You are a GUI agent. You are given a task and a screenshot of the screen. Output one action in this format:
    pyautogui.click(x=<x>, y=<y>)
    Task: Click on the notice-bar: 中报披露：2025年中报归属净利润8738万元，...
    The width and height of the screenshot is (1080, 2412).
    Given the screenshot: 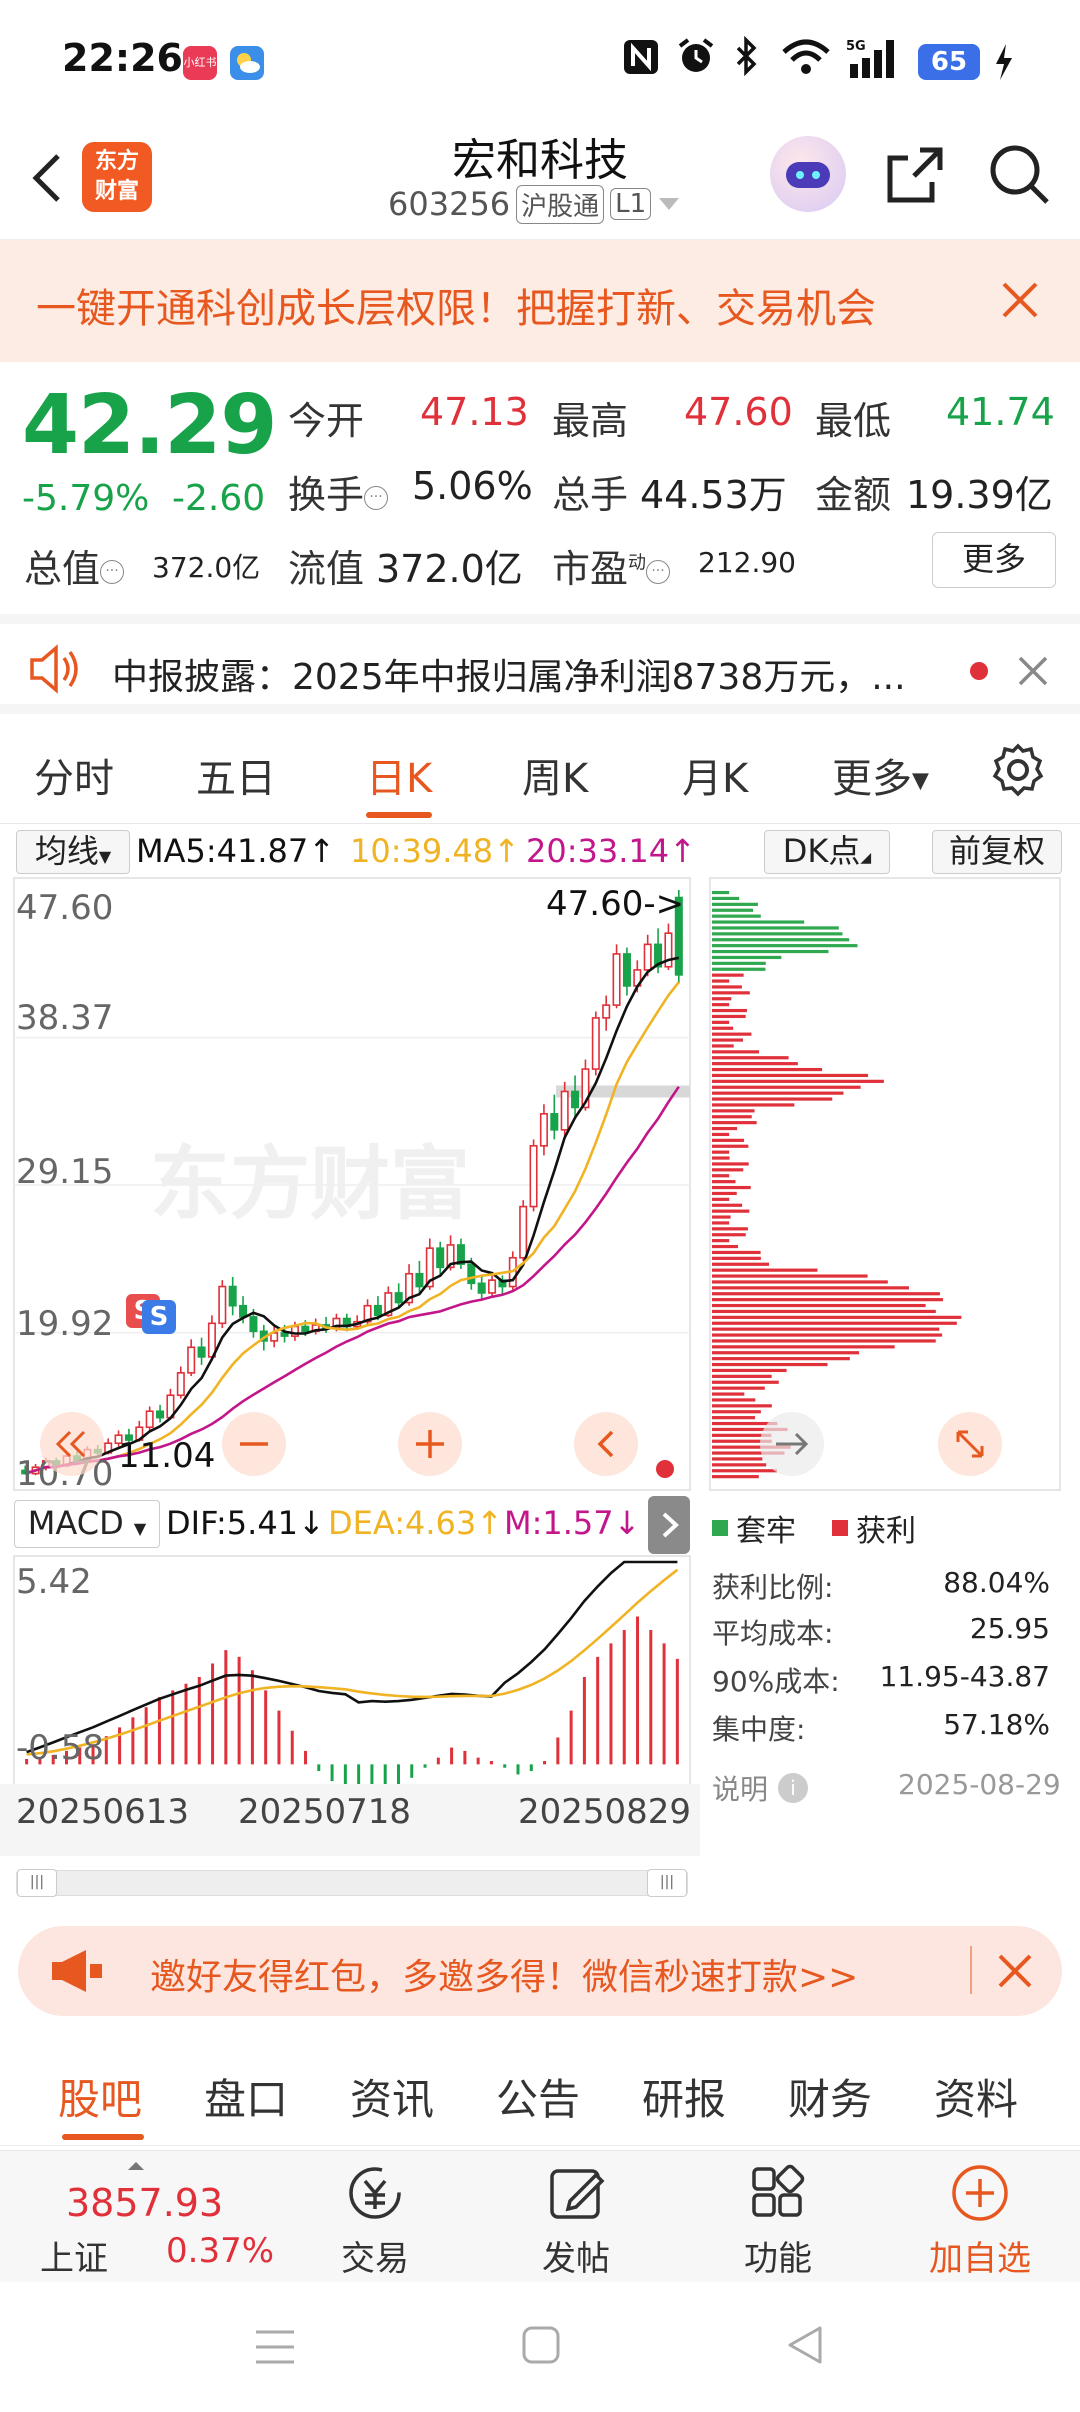 What is the action you would take?
    pyautogui.click(x=540, y=664)
    